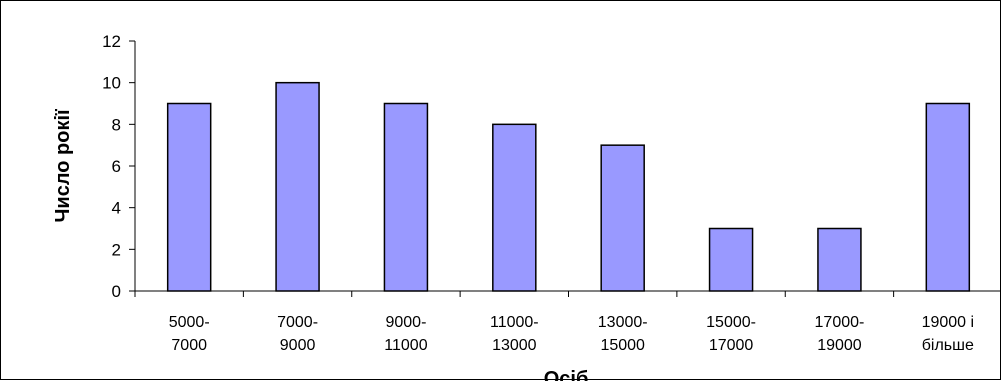 The width and height of the screenshot is (1001, 386). What do you see at coordinates (116, 124) in the screenshot?
I see `y-tick-label: 8` at bounding box center [116, 124].